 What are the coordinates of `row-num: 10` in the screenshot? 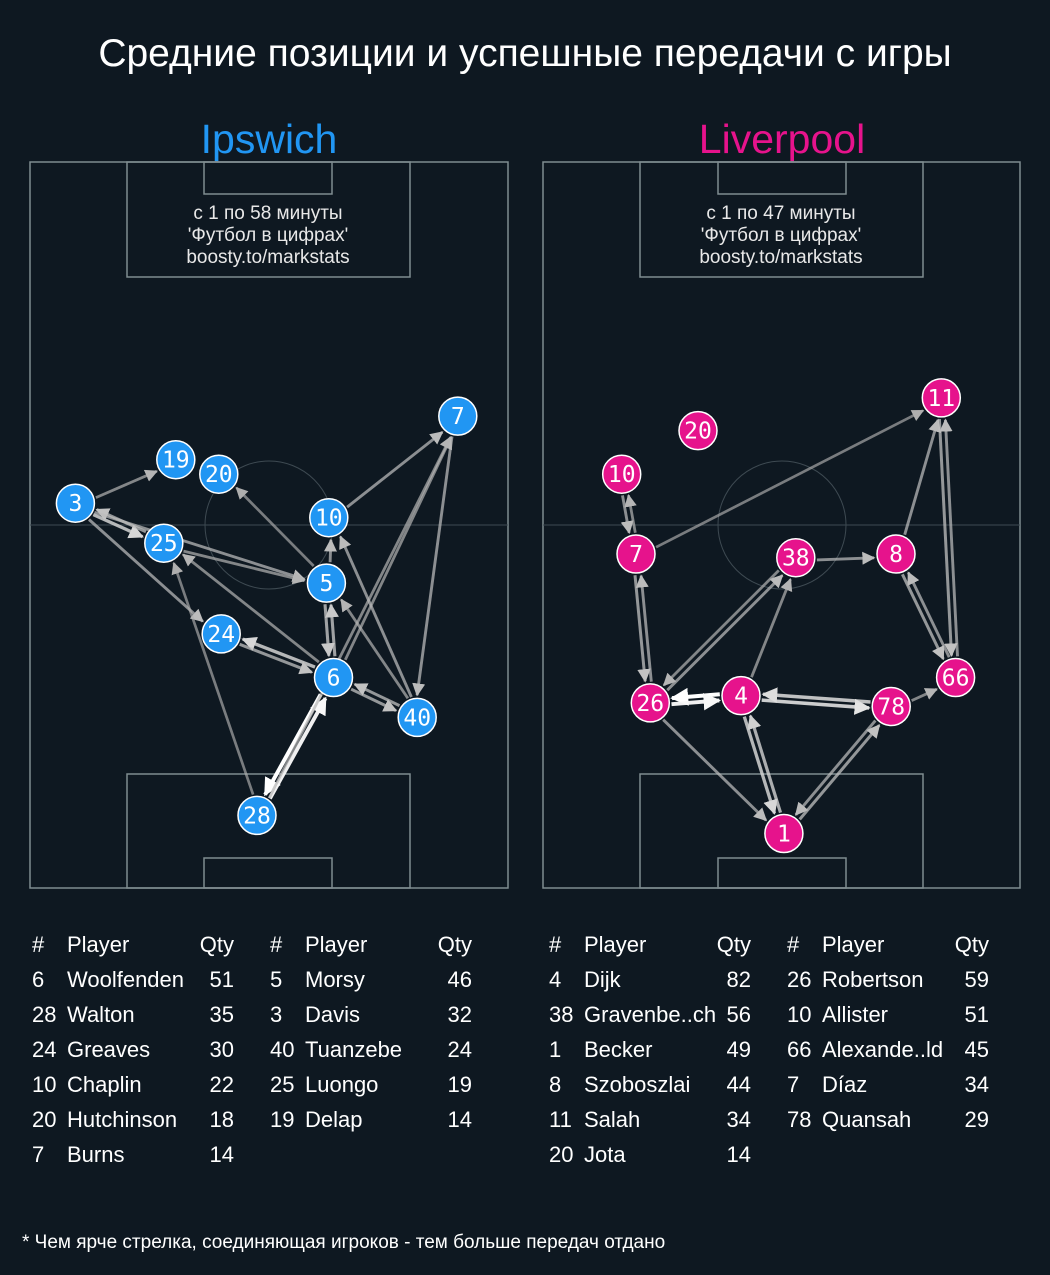 It's located at (799, 1014).